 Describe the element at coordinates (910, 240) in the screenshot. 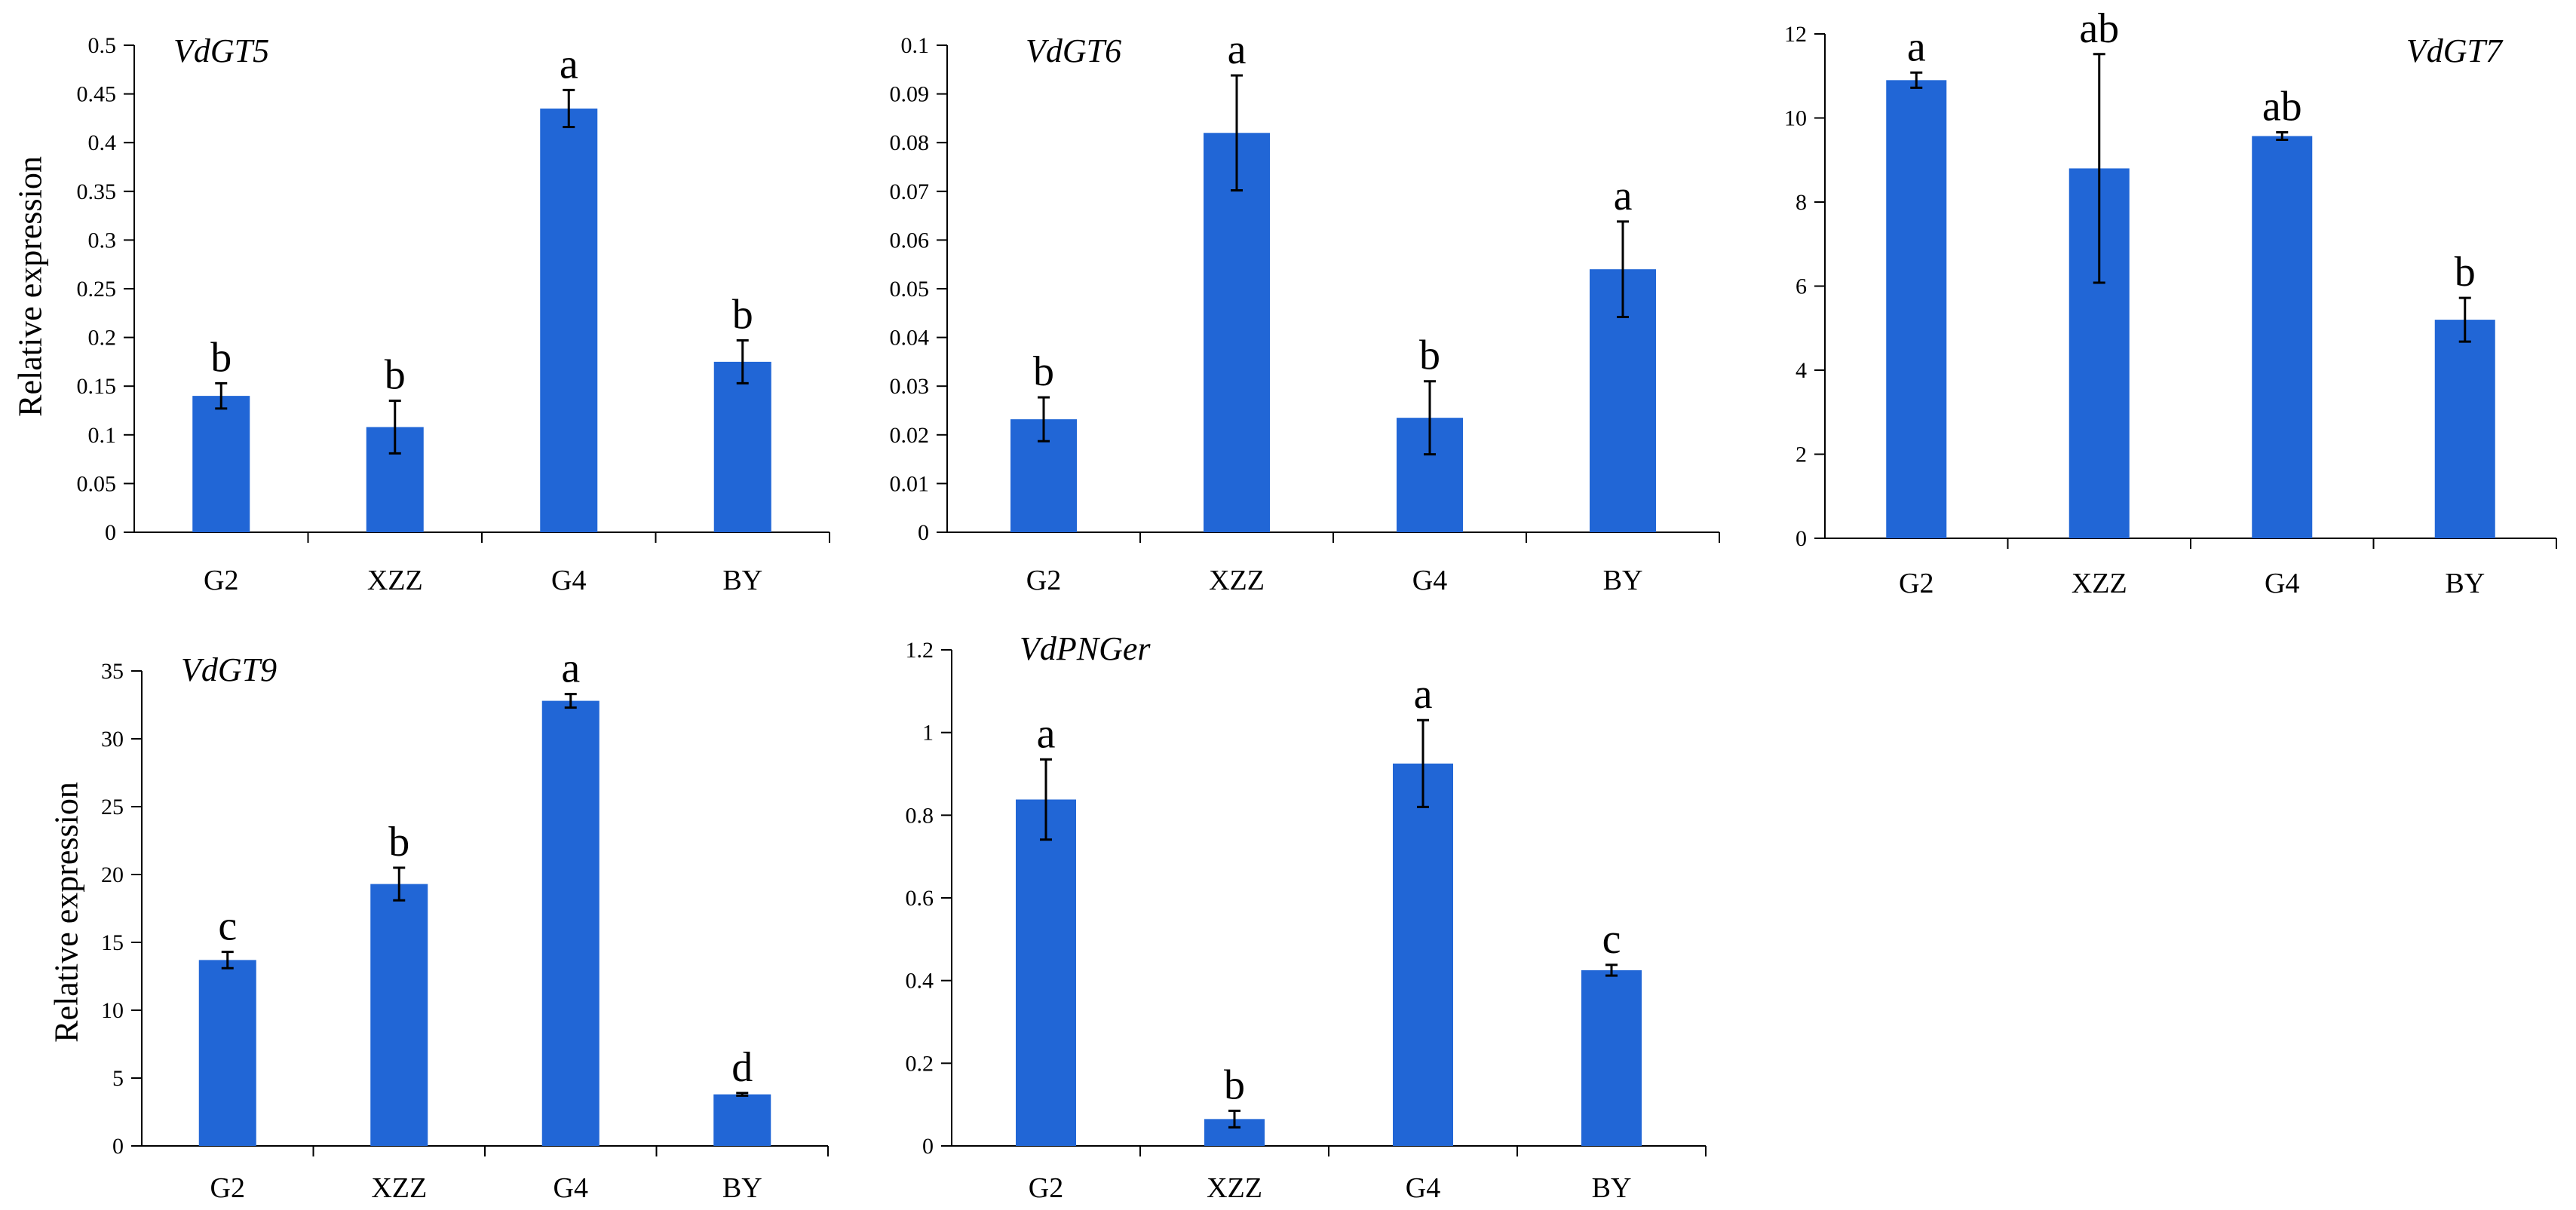

I see `y-tick-label: 0.06` at that location.